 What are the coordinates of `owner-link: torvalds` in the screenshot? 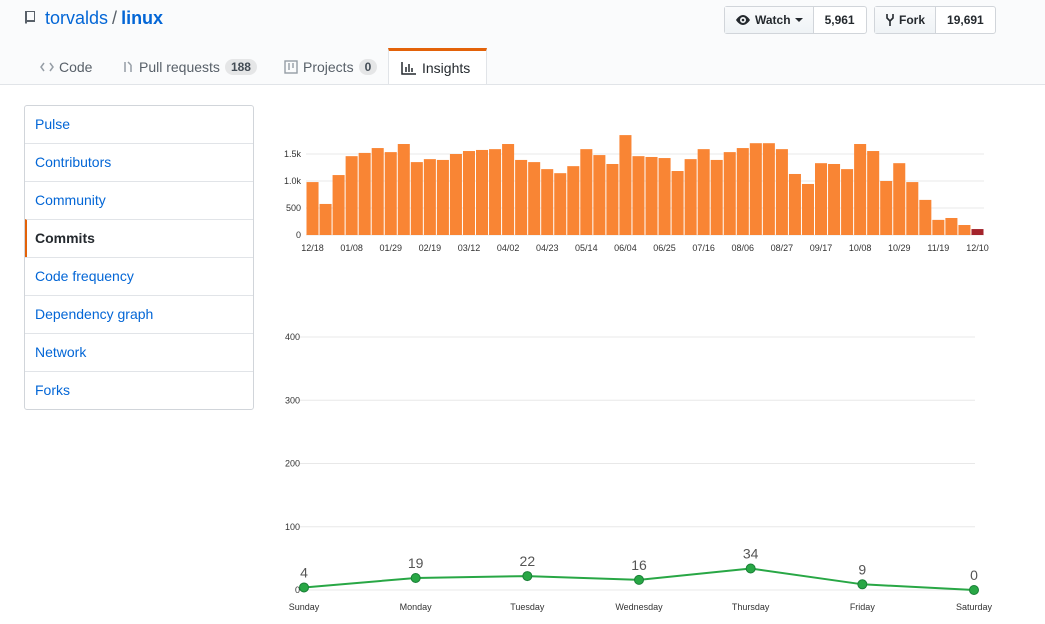 It's located at (77, 18).